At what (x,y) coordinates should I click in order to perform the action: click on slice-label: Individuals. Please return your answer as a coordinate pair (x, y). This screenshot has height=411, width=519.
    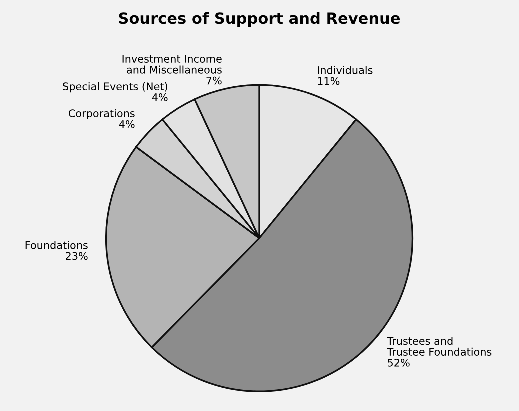
    Looking at the image, I should click on (345, 70).